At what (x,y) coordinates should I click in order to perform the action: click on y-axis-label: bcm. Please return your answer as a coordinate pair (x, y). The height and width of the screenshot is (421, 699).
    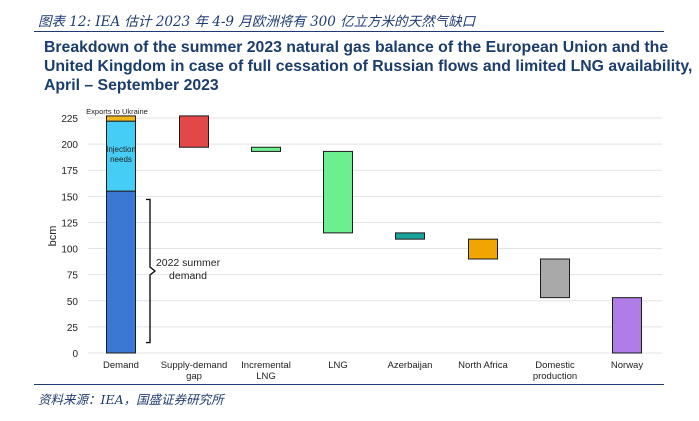
    Looking at the image, I should click on (53, 236).